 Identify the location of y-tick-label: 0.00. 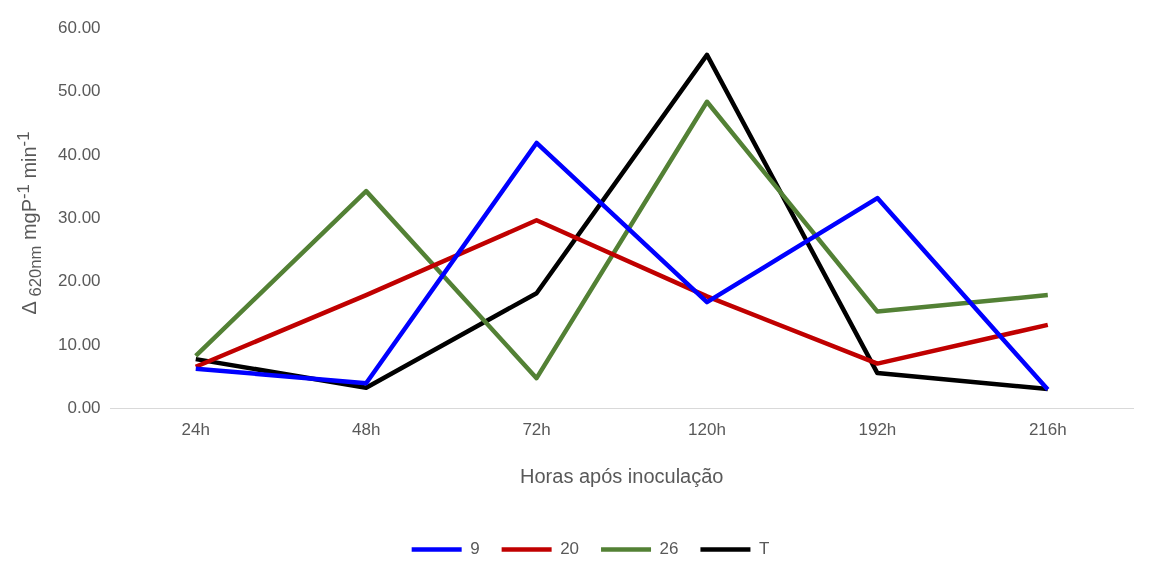
(84, 408).